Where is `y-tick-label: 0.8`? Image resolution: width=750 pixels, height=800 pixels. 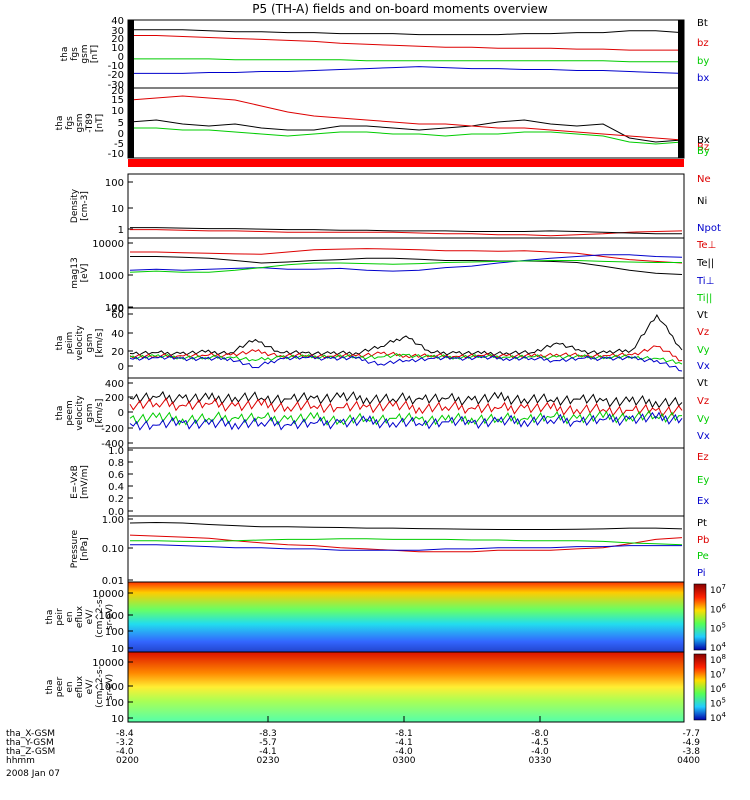
y-tick-label: 0.8 is located at coordinates (116, 463).